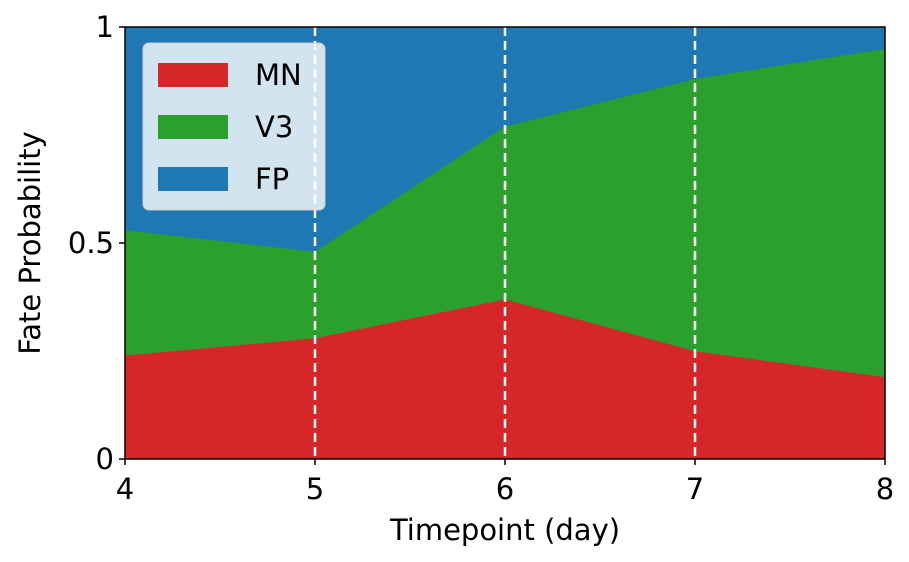  I want to click on legend-swatch-fp, so click(193, 179).